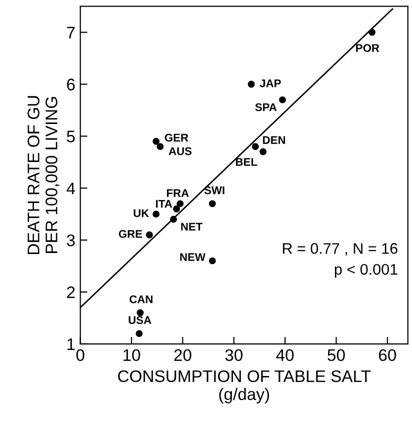 This screenshot has height=422, width=412. I want to click on y-axis-title: DEATH RATE OF GU PER 100,000 LIVING, so click(44, 175).